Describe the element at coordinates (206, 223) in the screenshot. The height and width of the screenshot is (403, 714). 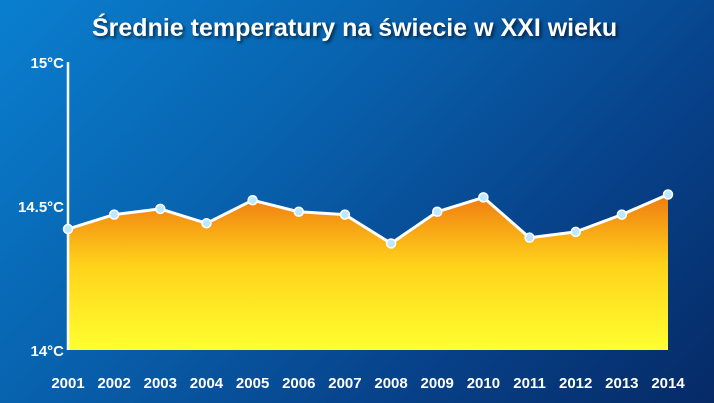
I see `data-point-2004` at that location.